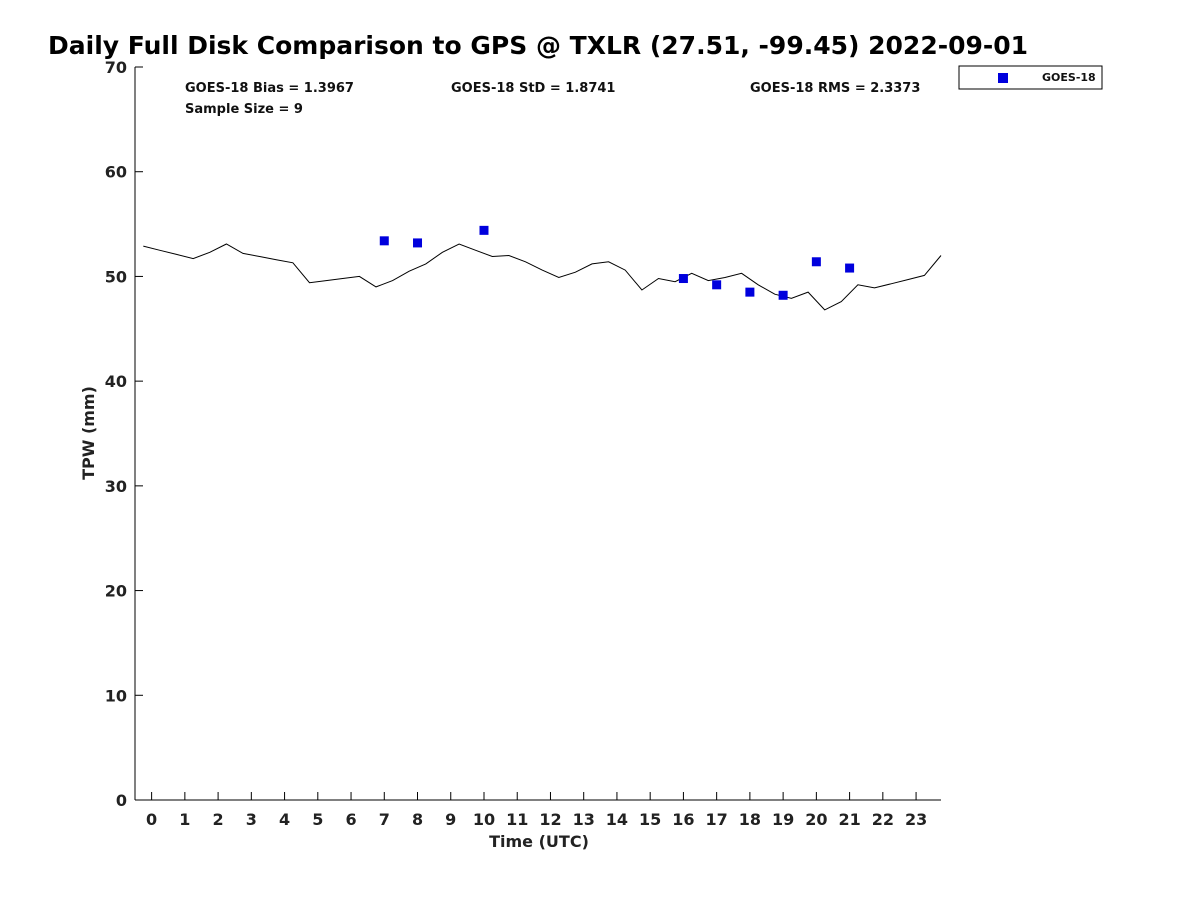  Describe the element at coordinates (450, 819) in the screenshot. I see `x-tick-label: 9` at that location.